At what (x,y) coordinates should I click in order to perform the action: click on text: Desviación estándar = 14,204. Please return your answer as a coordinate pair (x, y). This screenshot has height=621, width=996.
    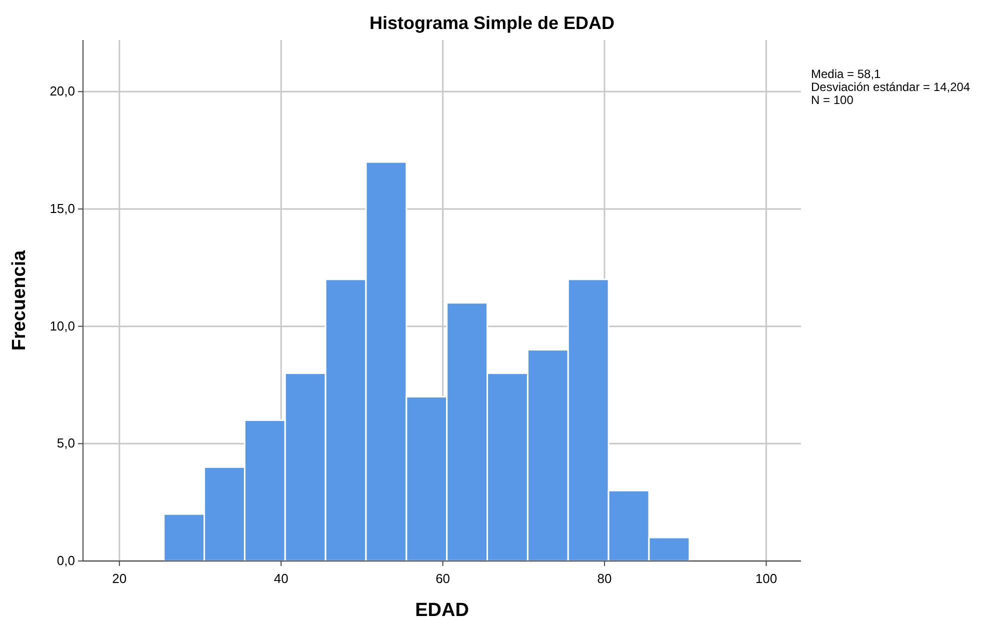
    Looking at the image, I should click on (890, 87).